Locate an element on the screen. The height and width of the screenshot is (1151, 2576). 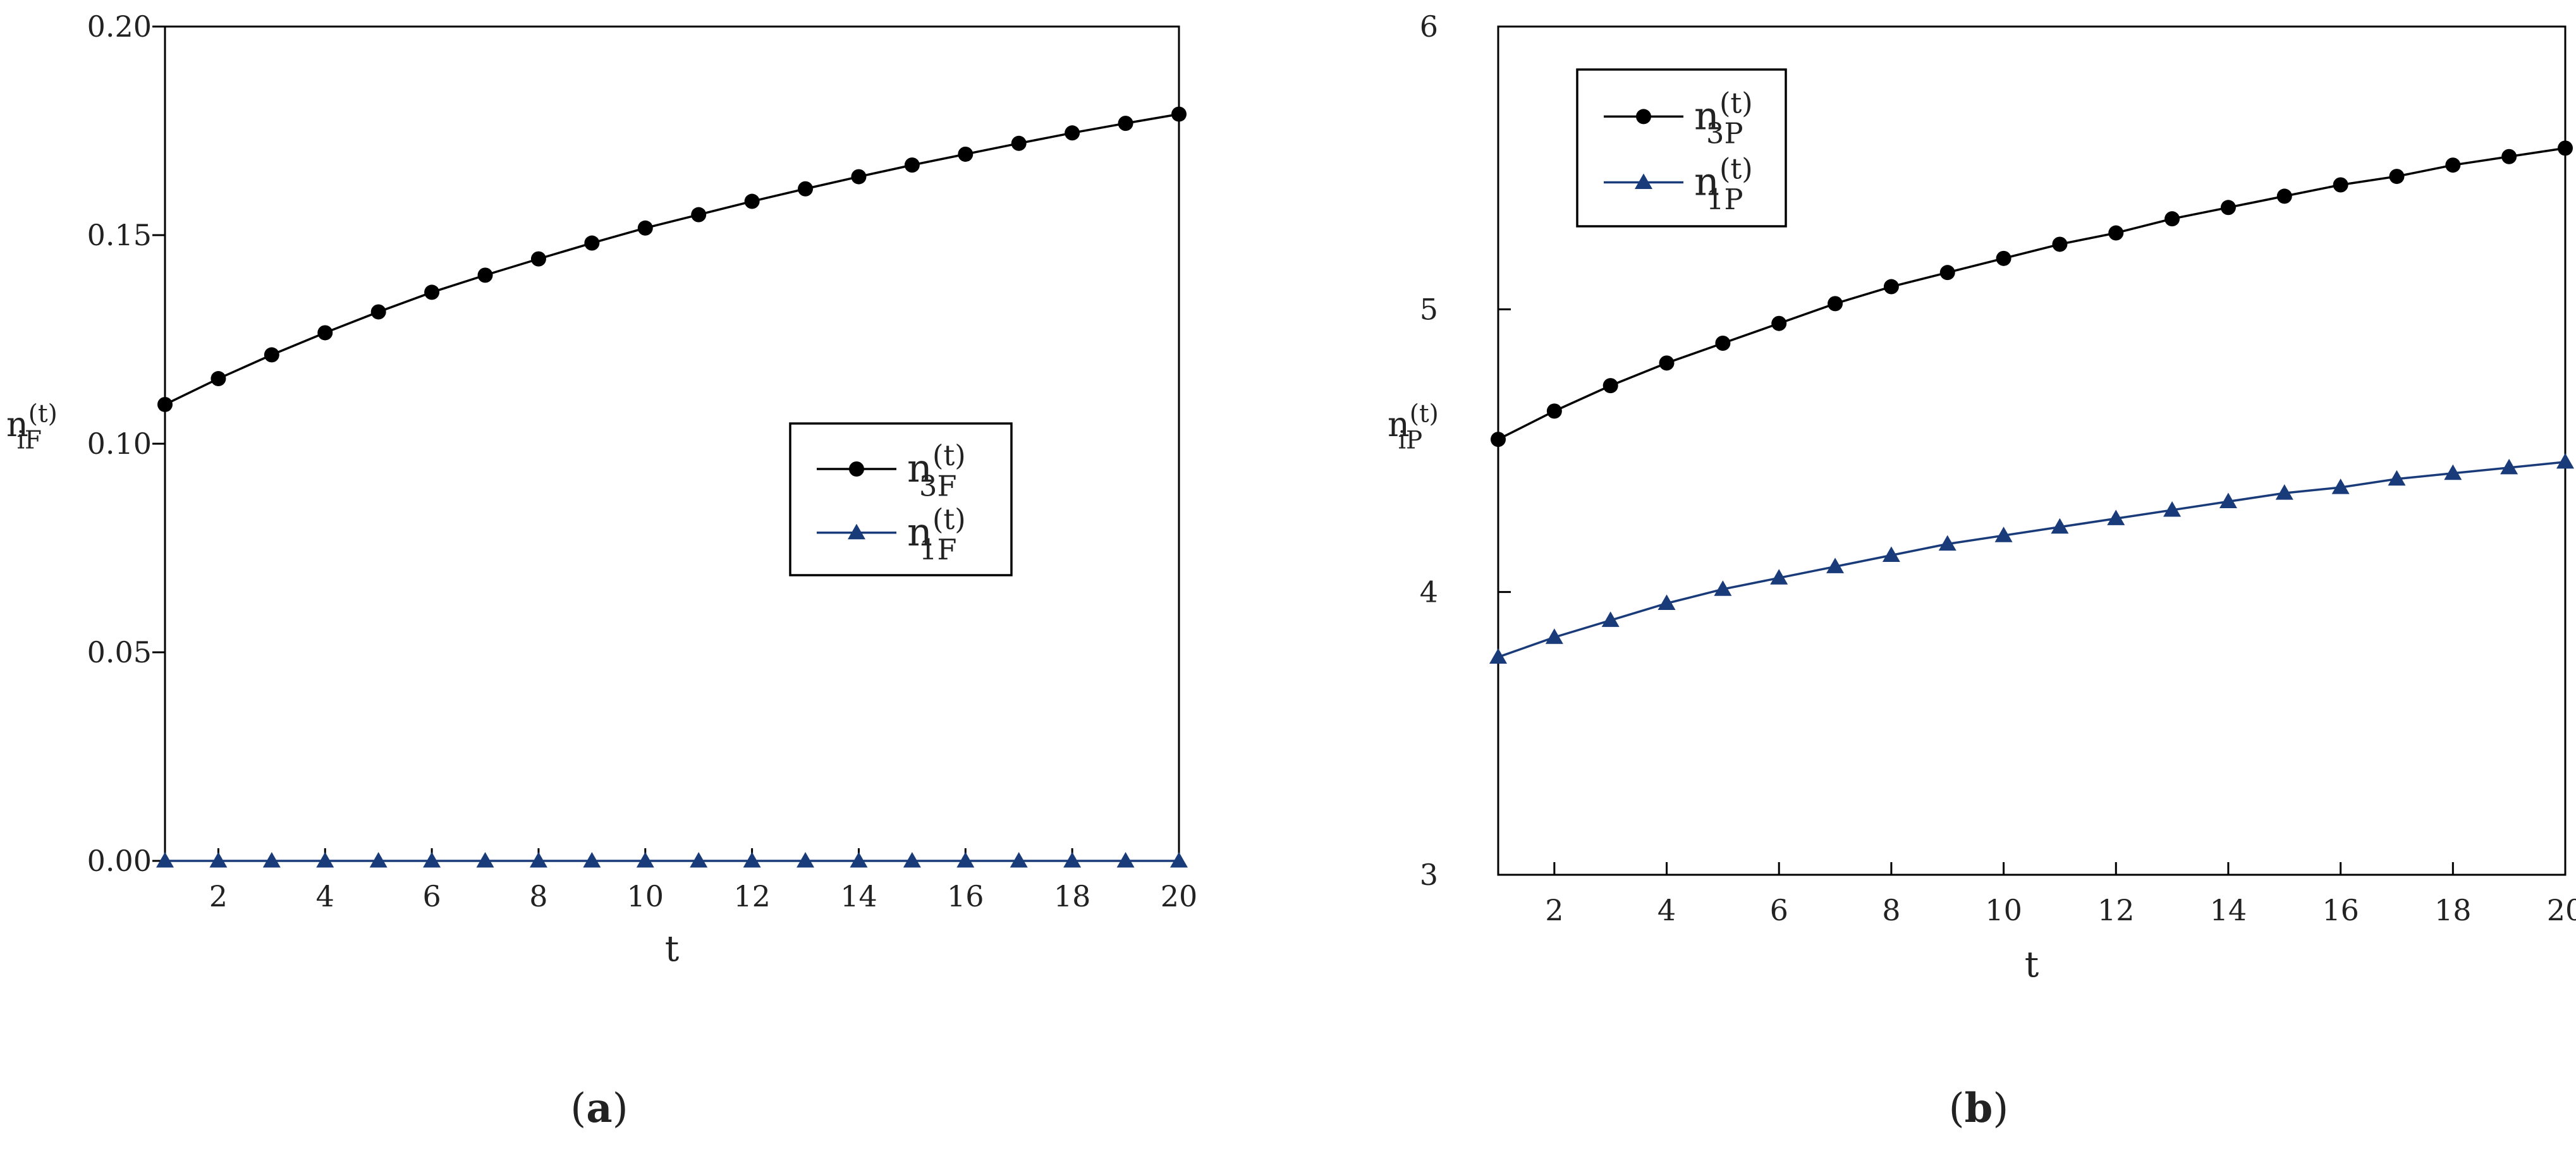
caption-b: (b) is located at coordinates (1979, 1108).